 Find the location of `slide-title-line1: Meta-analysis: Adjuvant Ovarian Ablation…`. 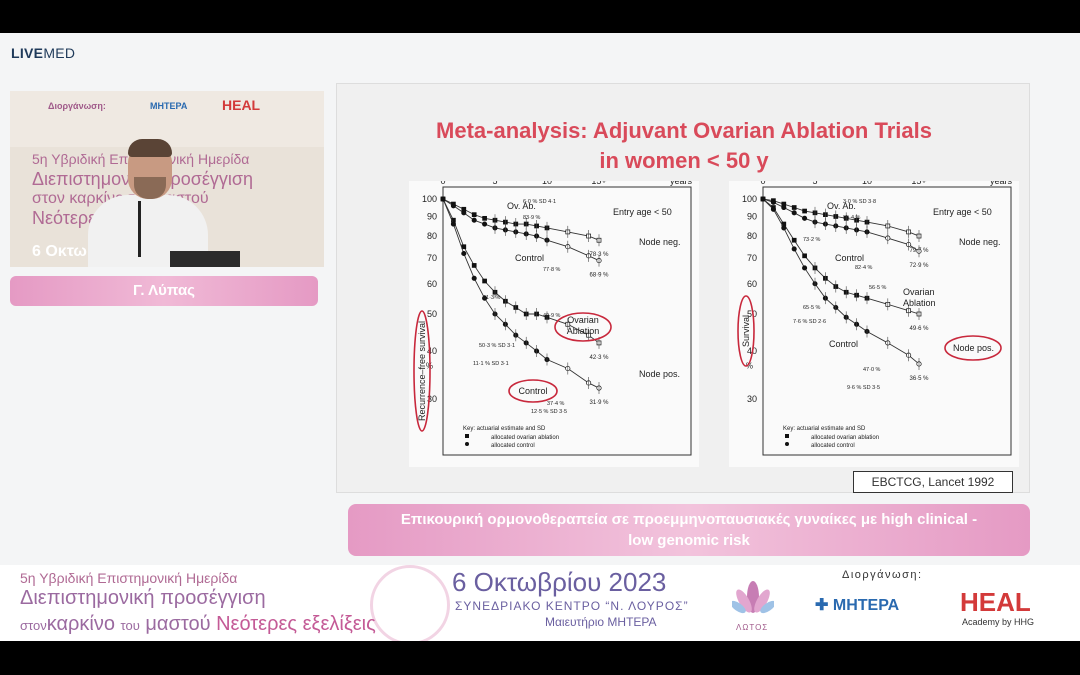

slide-title-line1: Meta-analysis: Adjuvant Ovarian Ablation… is located at coordinates (684, 130).